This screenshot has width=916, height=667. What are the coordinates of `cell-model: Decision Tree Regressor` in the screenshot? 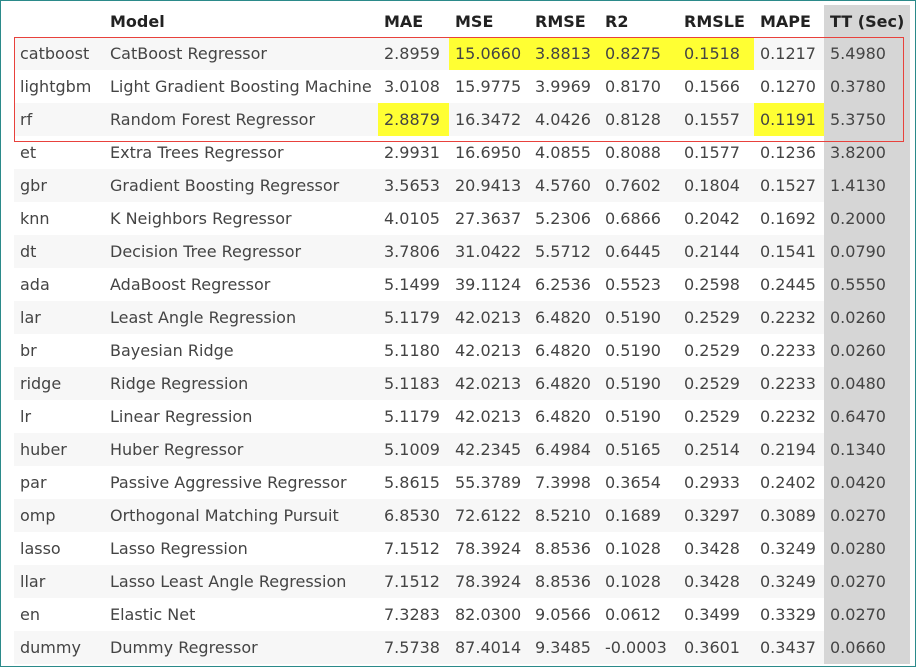 It's located at (241, 251).